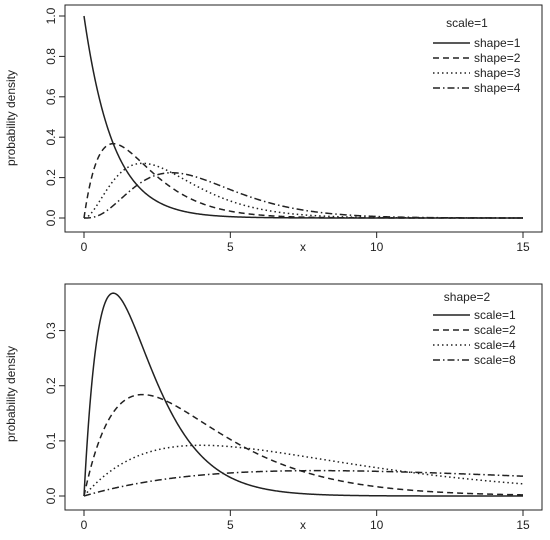  Describe the element at coordinates (497, 88) in the screenshot. I see `legend-label: shape=4` at that location.